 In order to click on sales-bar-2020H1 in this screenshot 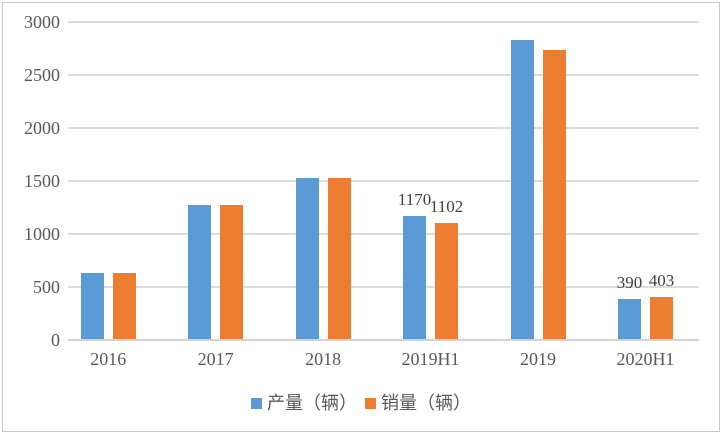, I will do `click(661, 318)`.